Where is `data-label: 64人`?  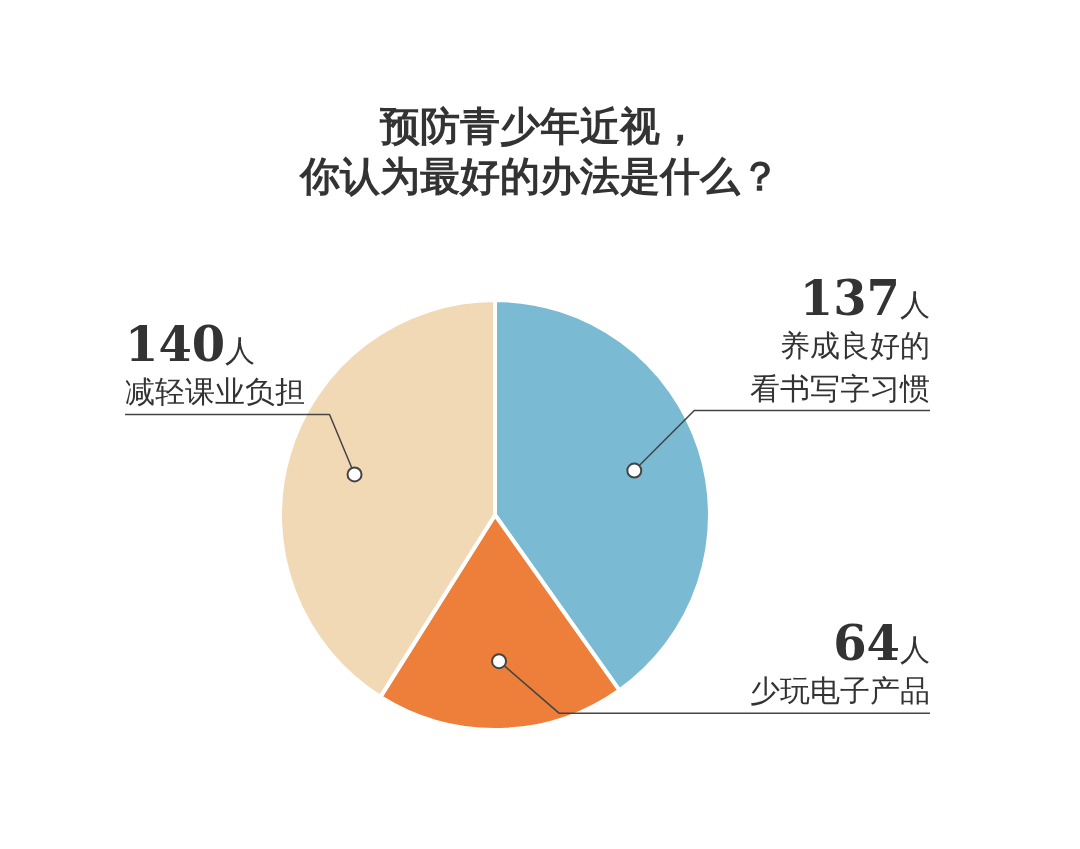 data-label: 64人 is located at coordinates (881, 643).